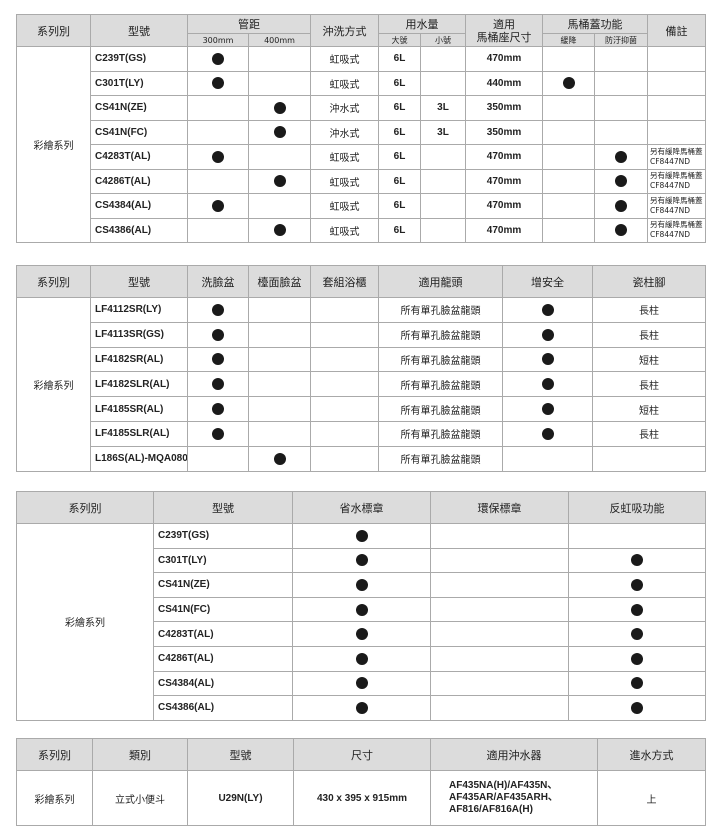 The height and width of the screenshot is (836, 717). Describe the element at coordinates (218, 281) in the screenshot. I see `header-cell: 洗臉盆` at that location.